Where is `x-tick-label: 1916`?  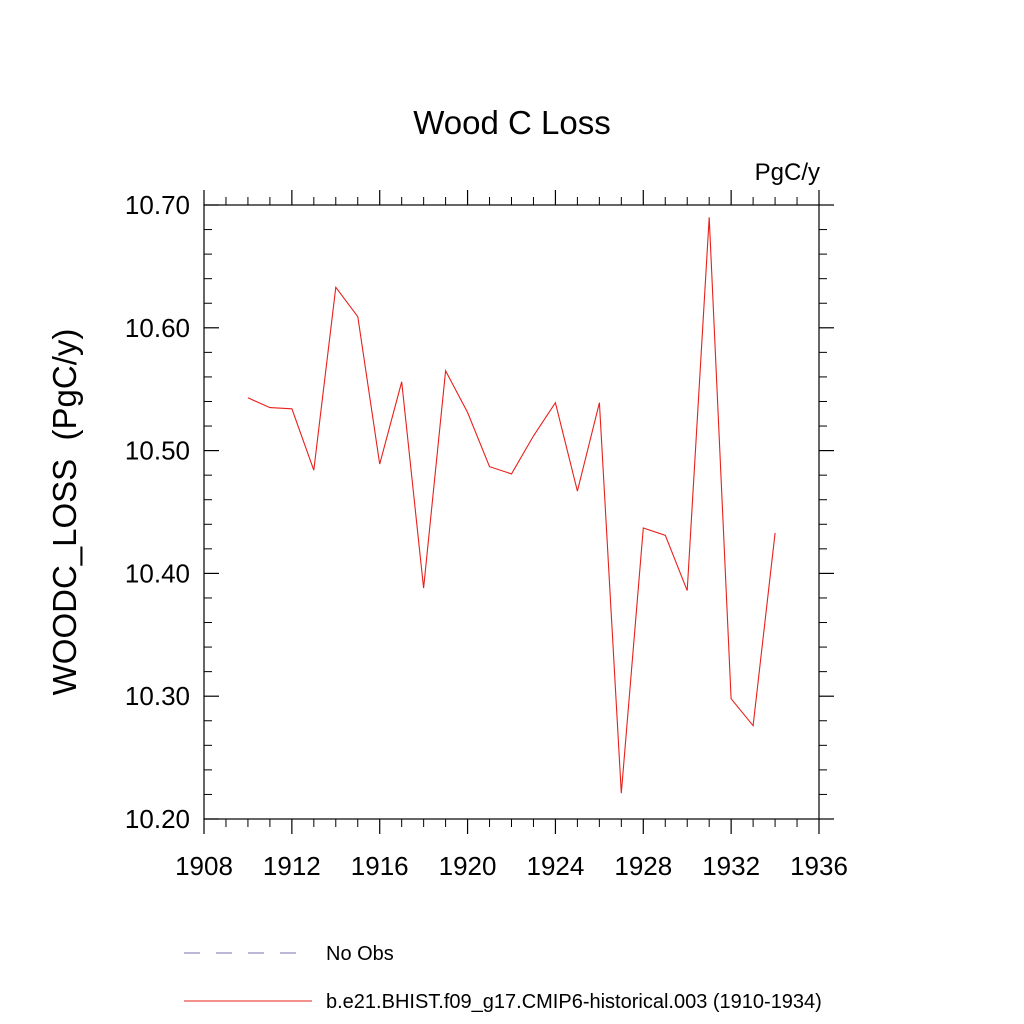
x-tick-label: 1916 is located at coordinates (380, 866).